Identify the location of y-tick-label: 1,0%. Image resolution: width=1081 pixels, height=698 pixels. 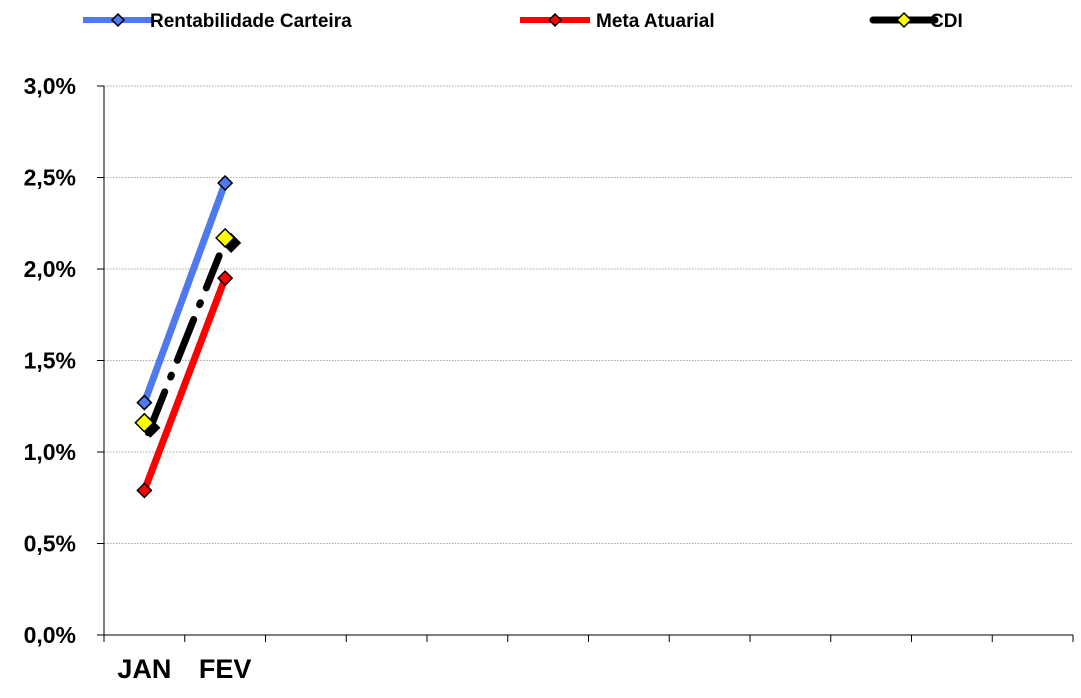
(50, 452).